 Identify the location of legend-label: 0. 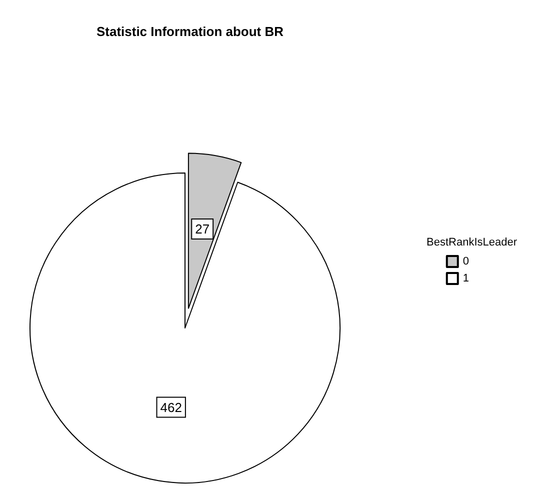
(466, 262).